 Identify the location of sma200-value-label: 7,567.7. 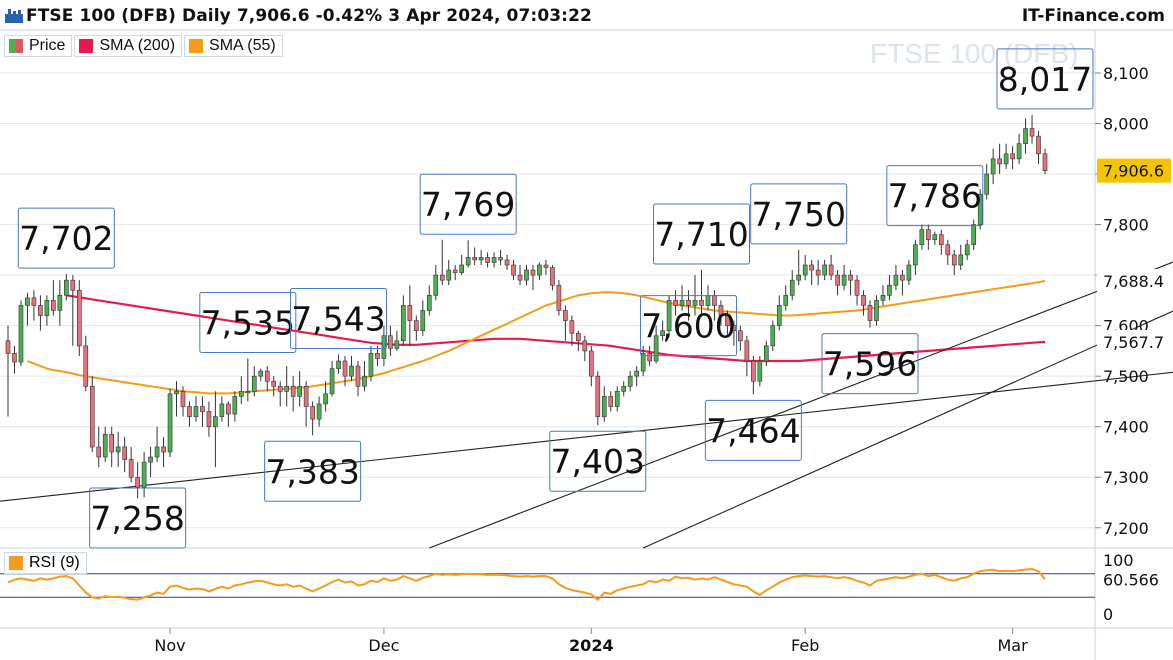
(1133, 342).